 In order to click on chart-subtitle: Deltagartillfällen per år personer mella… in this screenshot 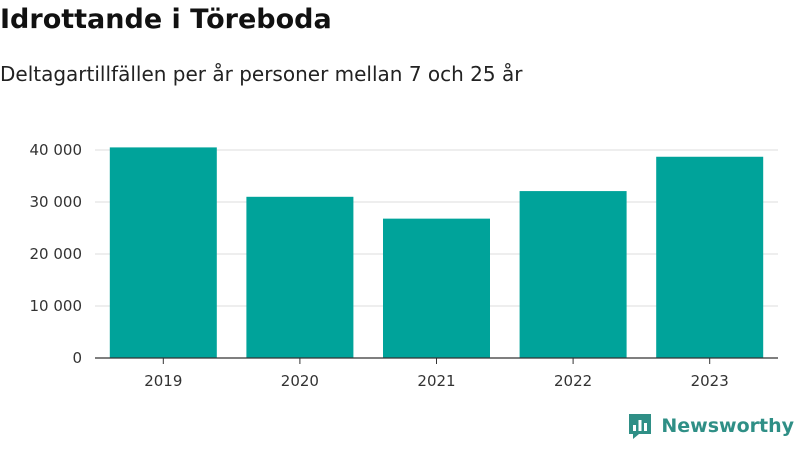, I will do `click(261, 74)`.